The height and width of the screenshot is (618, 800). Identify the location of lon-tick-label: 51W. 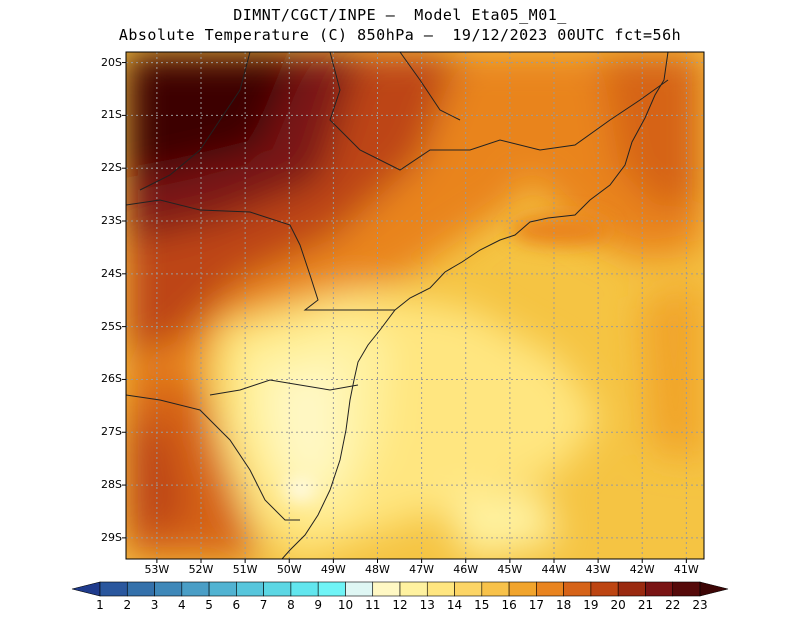
(245, 569).